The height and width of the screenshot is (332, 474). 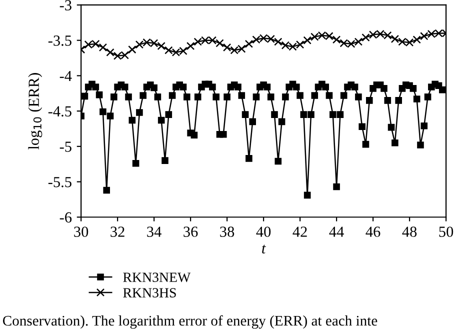 I want to click on legend-label: RKN3HS, so click(x=149, y=293).